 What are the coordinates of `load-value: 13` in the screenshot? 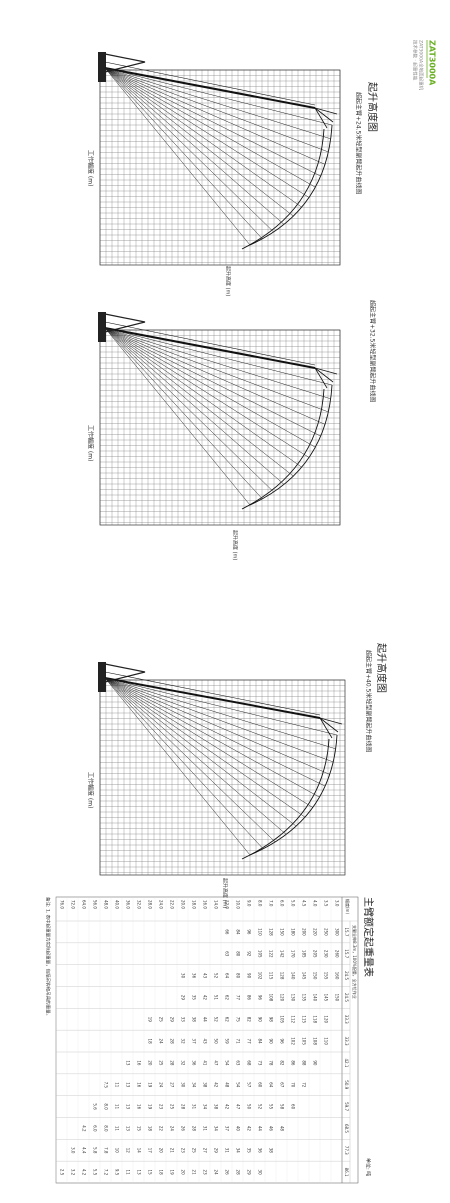 It's located at (128, 1107).